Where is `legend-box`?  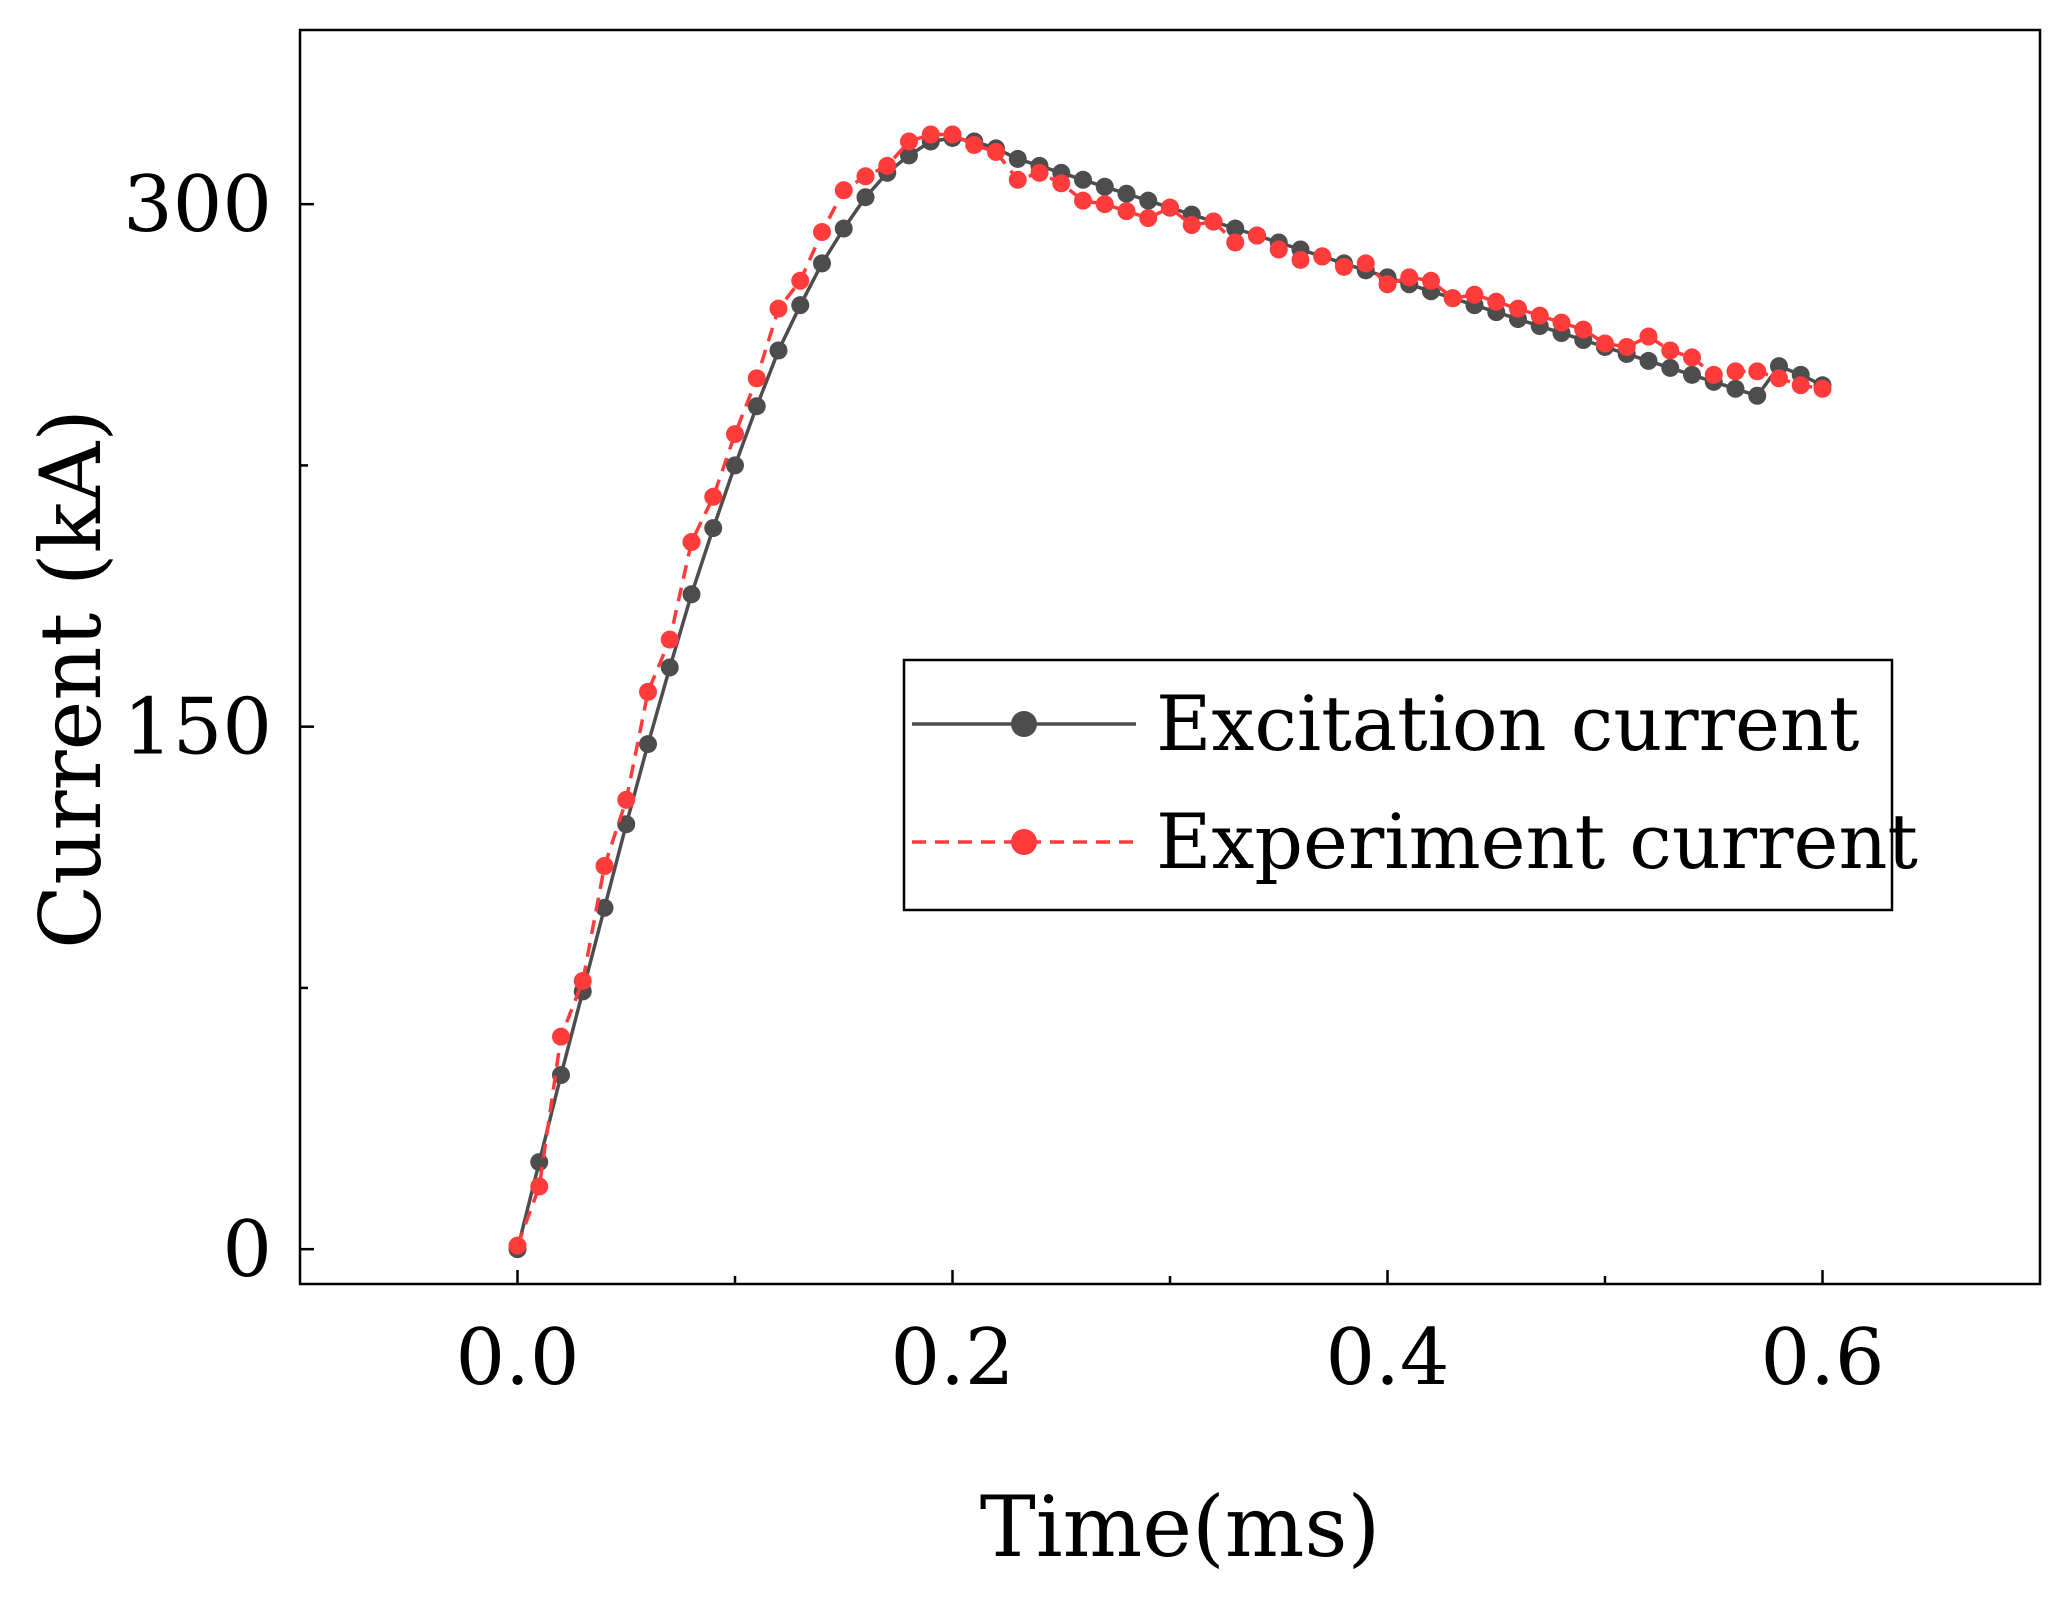
legend-box is located at coordinates (1398, 785).